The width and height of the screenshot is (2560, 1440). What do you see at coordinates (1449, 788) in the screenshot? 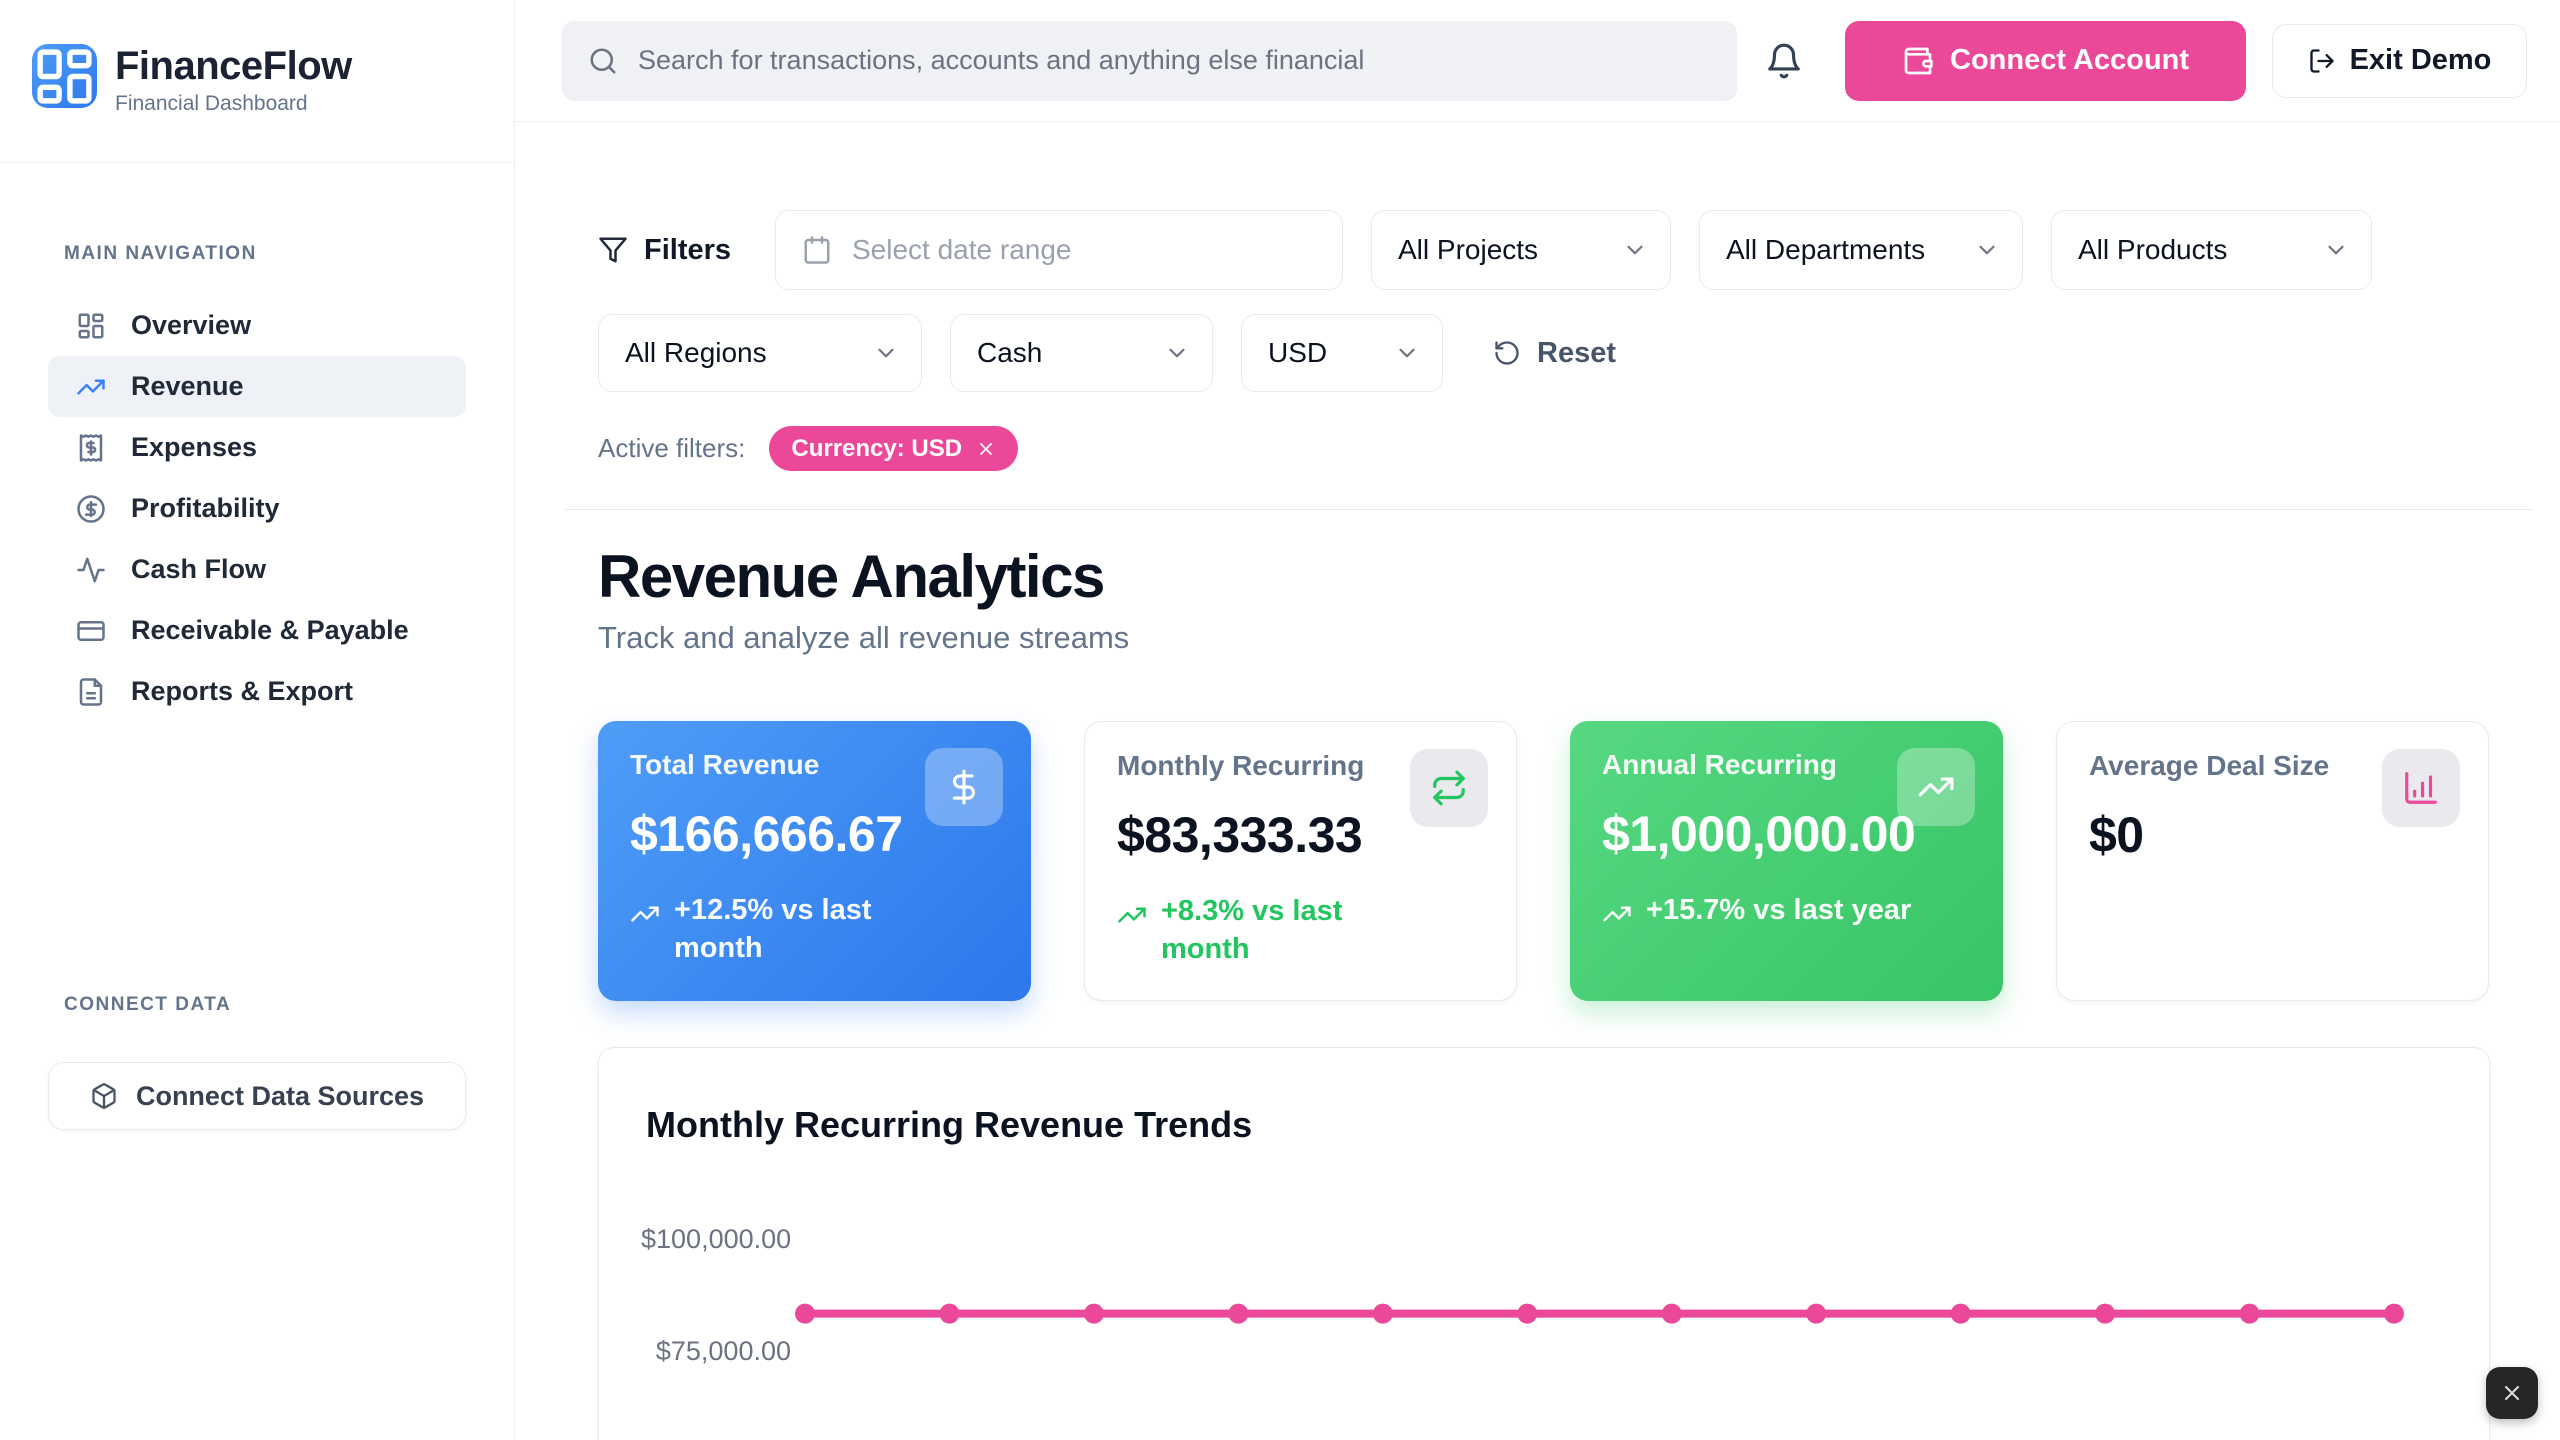
I see `repeat-icon` at bounding box center [1449, 788].